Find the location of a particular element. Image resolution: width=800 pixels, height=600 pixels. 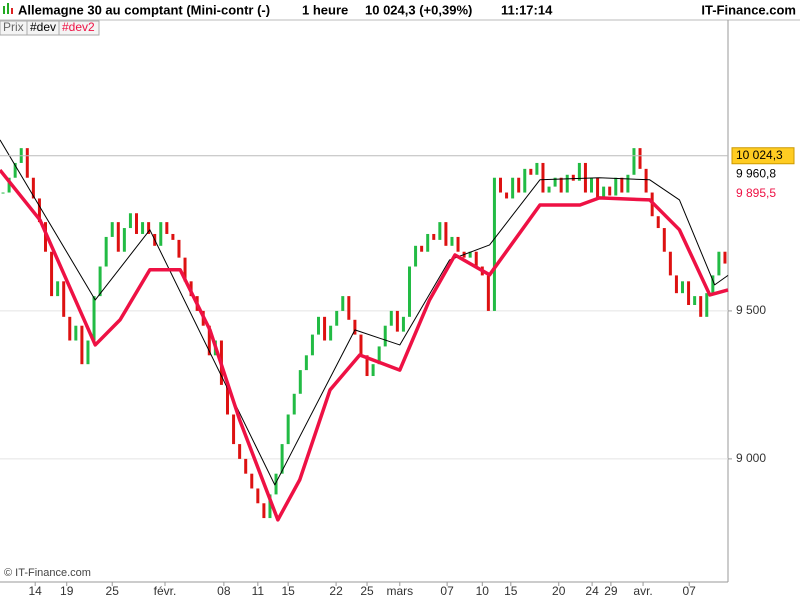

instrument: Allemagne 30 au comptant (Mini-contr (-) is located at coordinates (144, 9).